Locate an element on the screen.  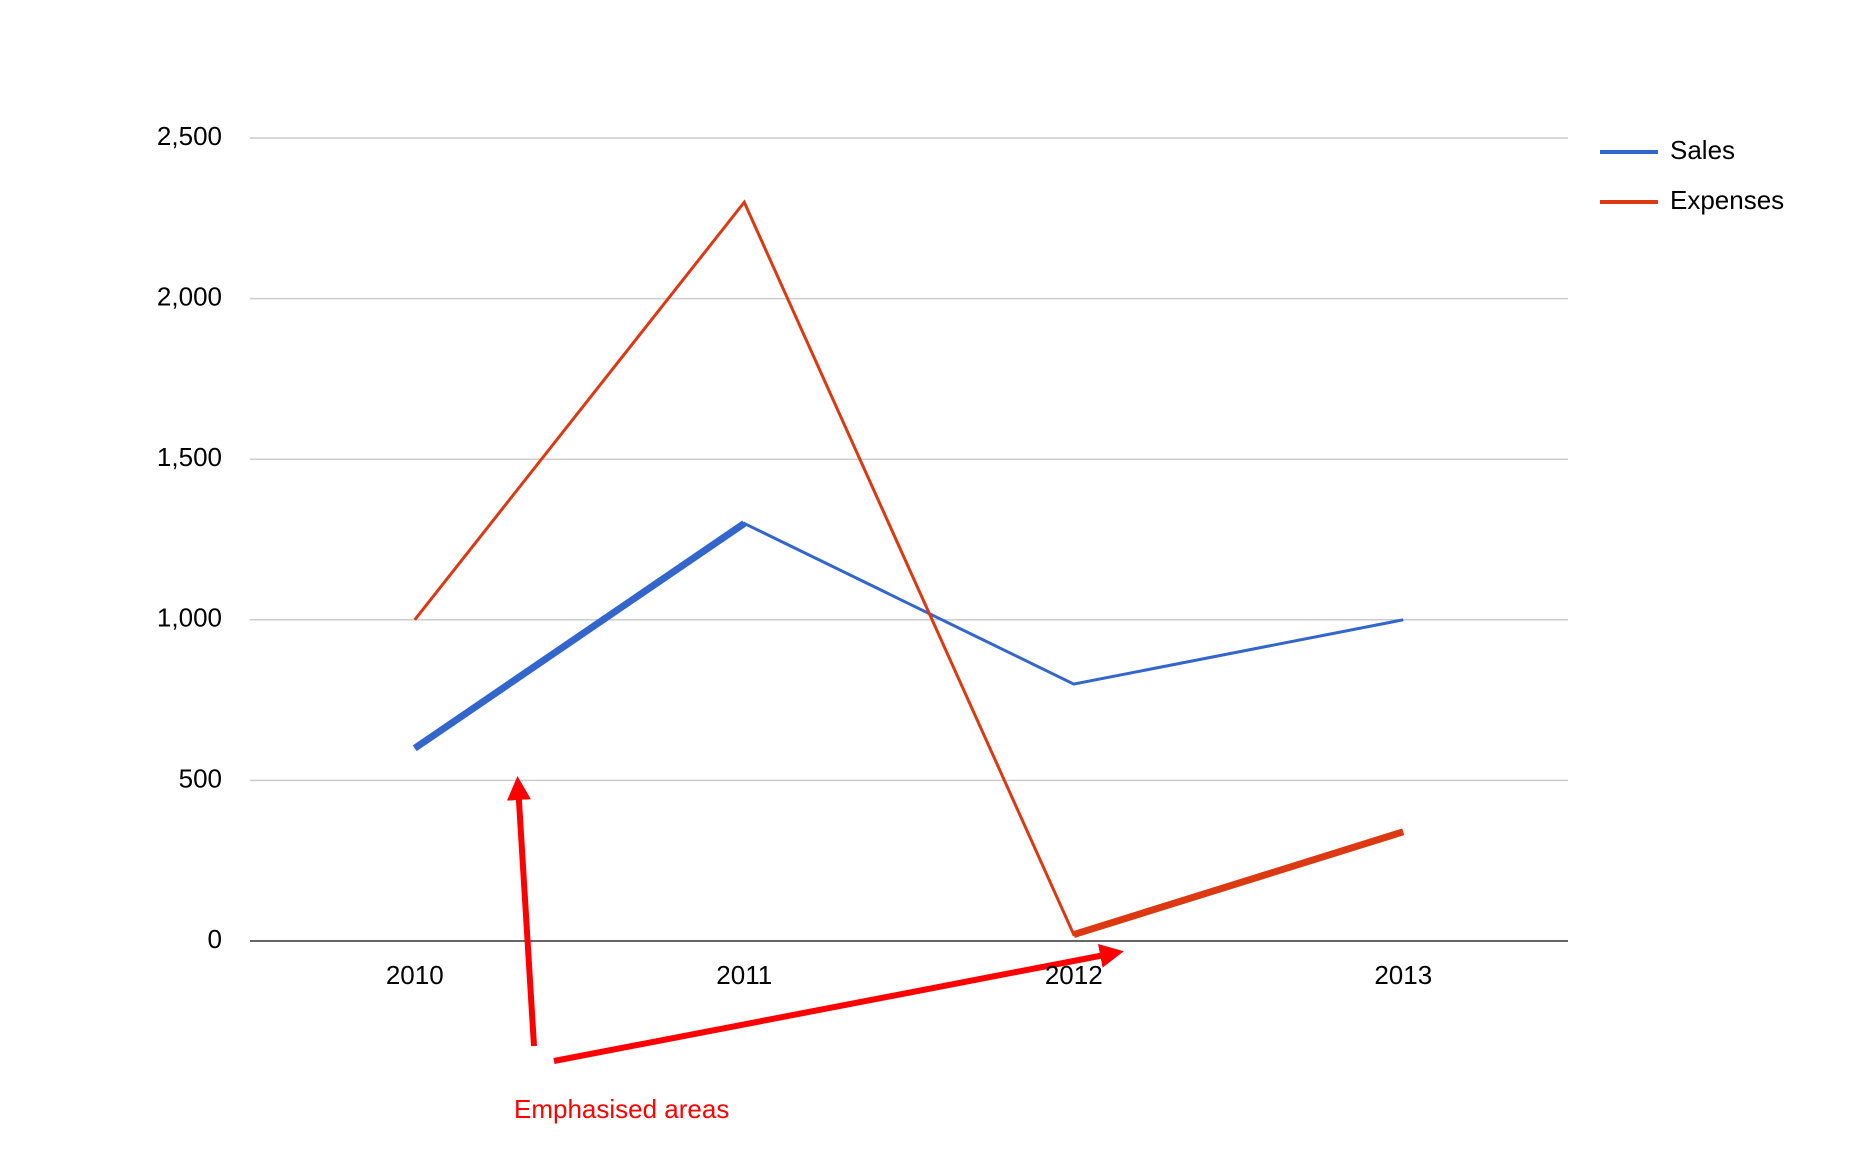
legend-label: Sales is located at coordinates (1702, 150).